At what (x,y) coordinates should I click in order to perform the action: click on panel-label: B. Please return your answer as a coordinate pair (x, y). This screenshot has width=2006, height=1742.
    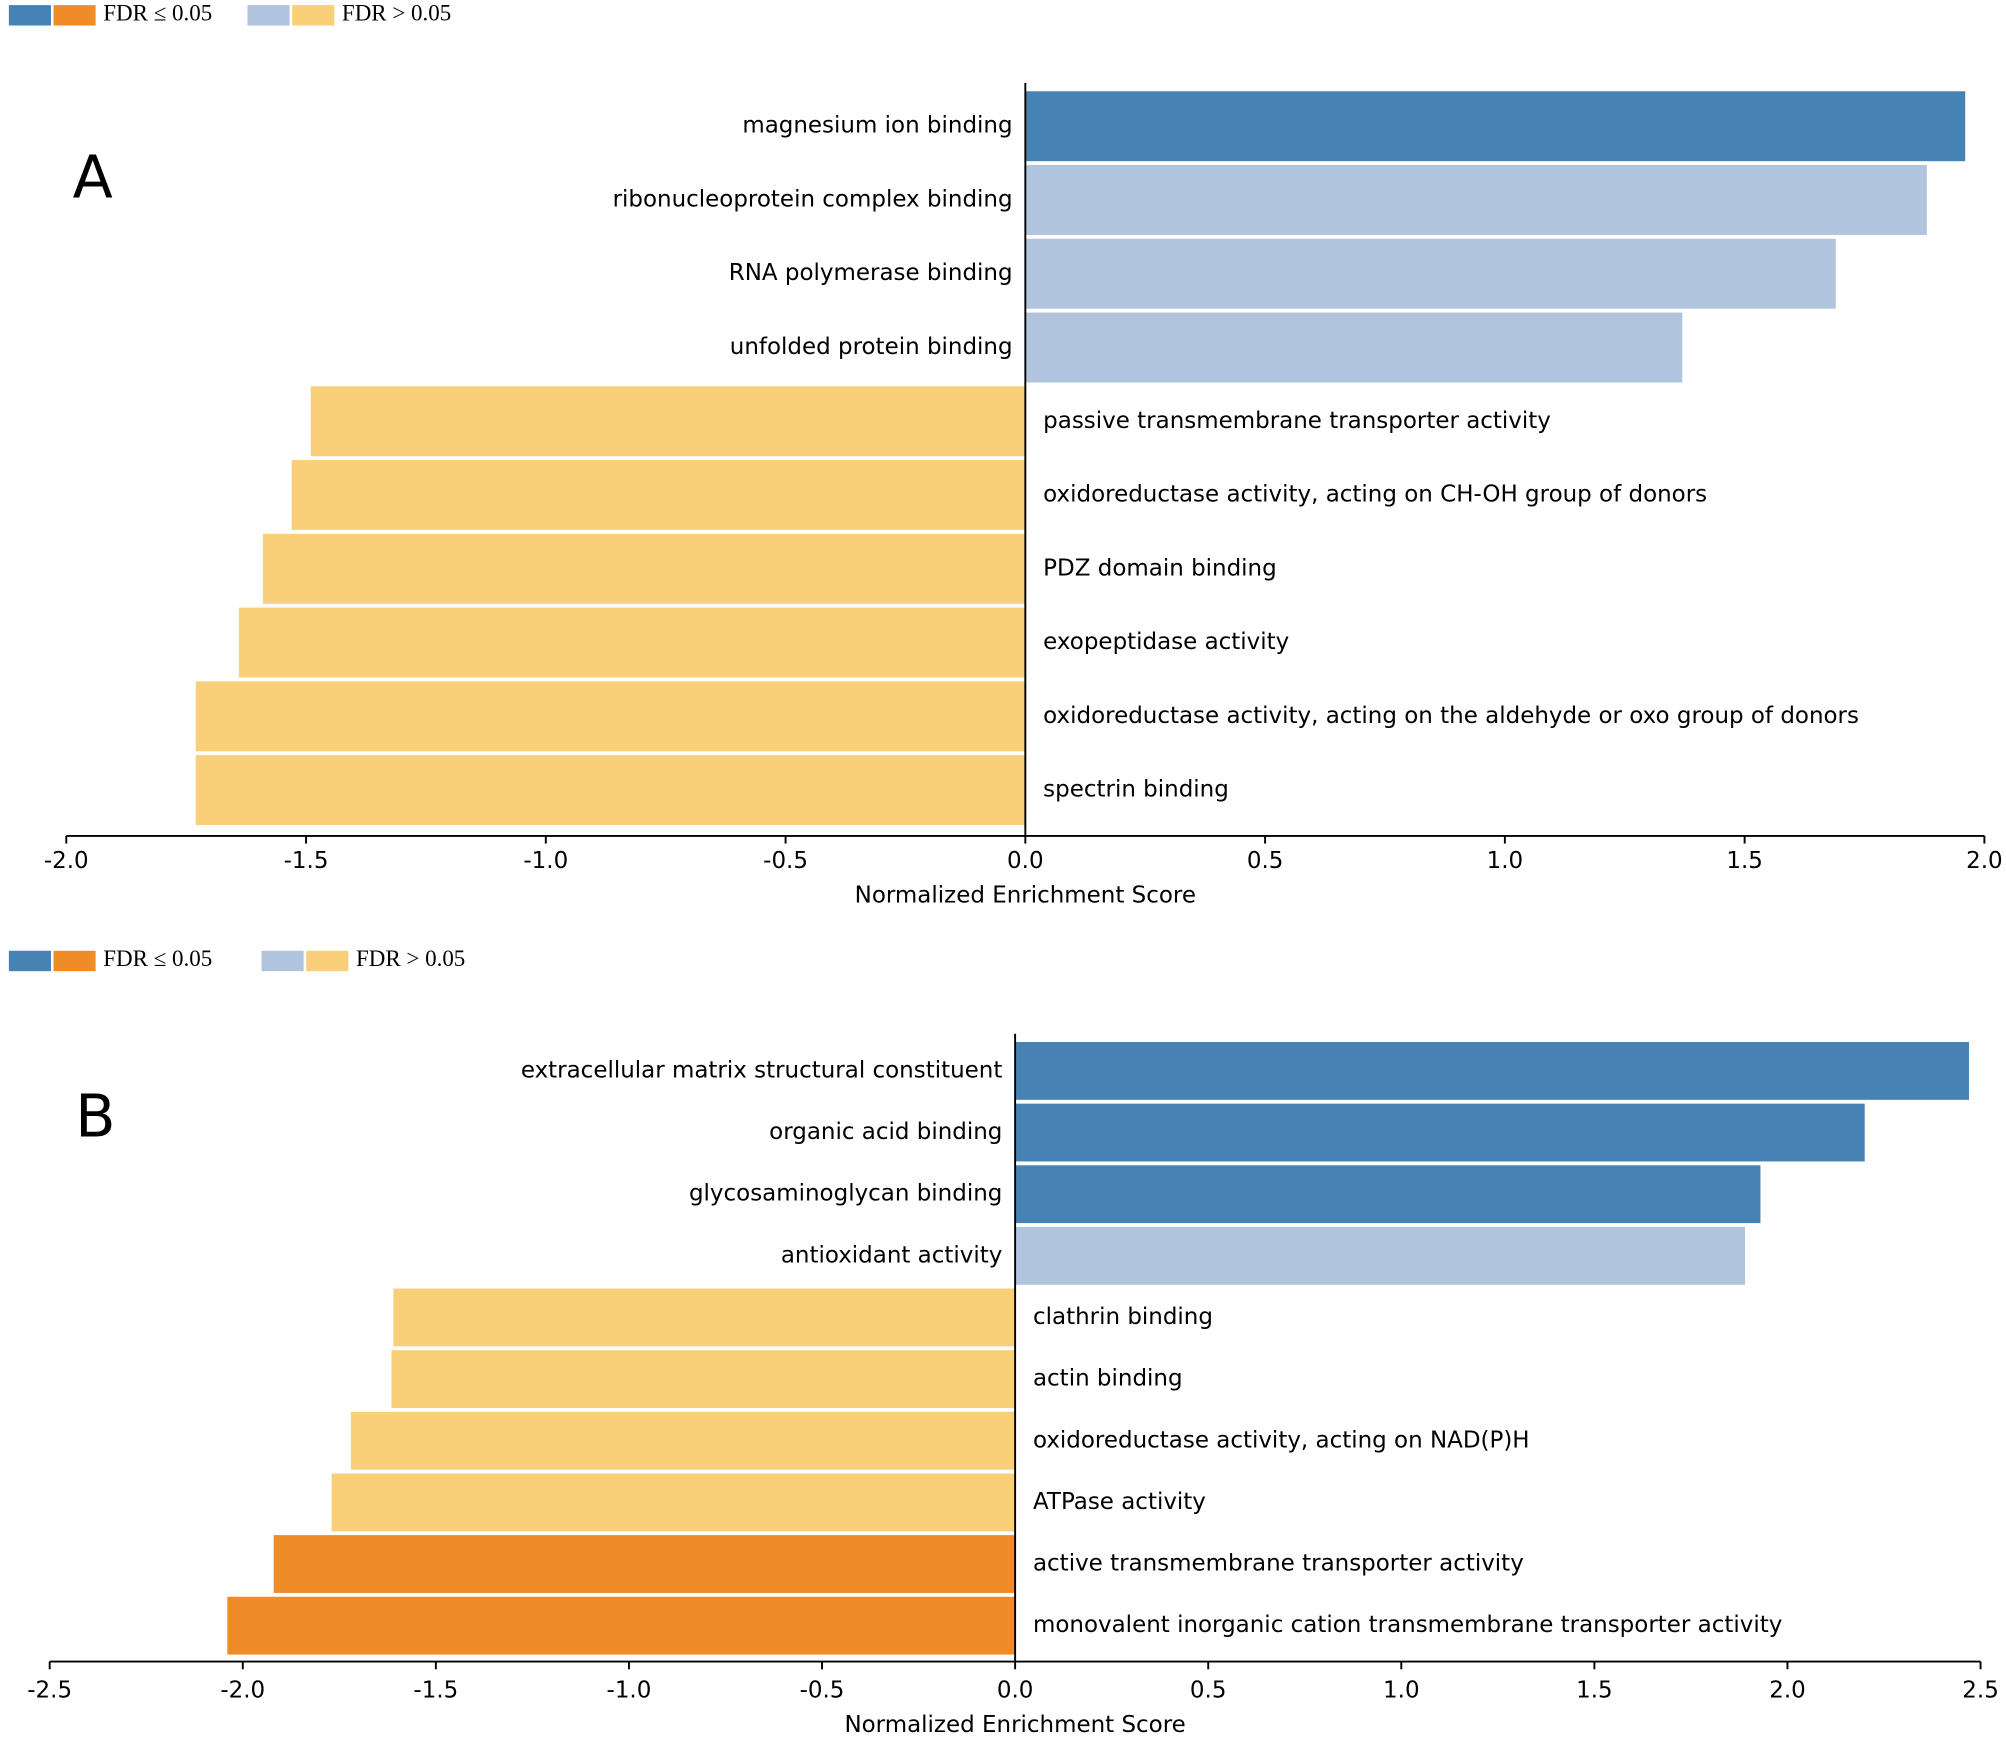
    Looking at the image, I should click on (95, 1117).